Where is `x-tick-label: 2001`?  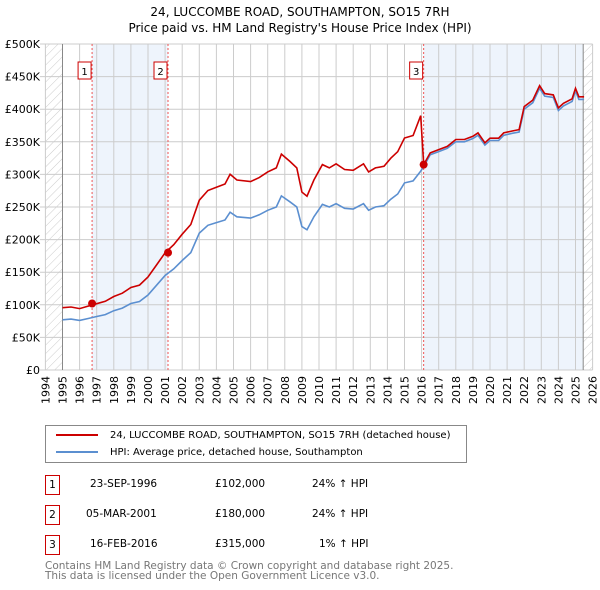
x-tick-label: 2001 is located at coordinates (165, 390).